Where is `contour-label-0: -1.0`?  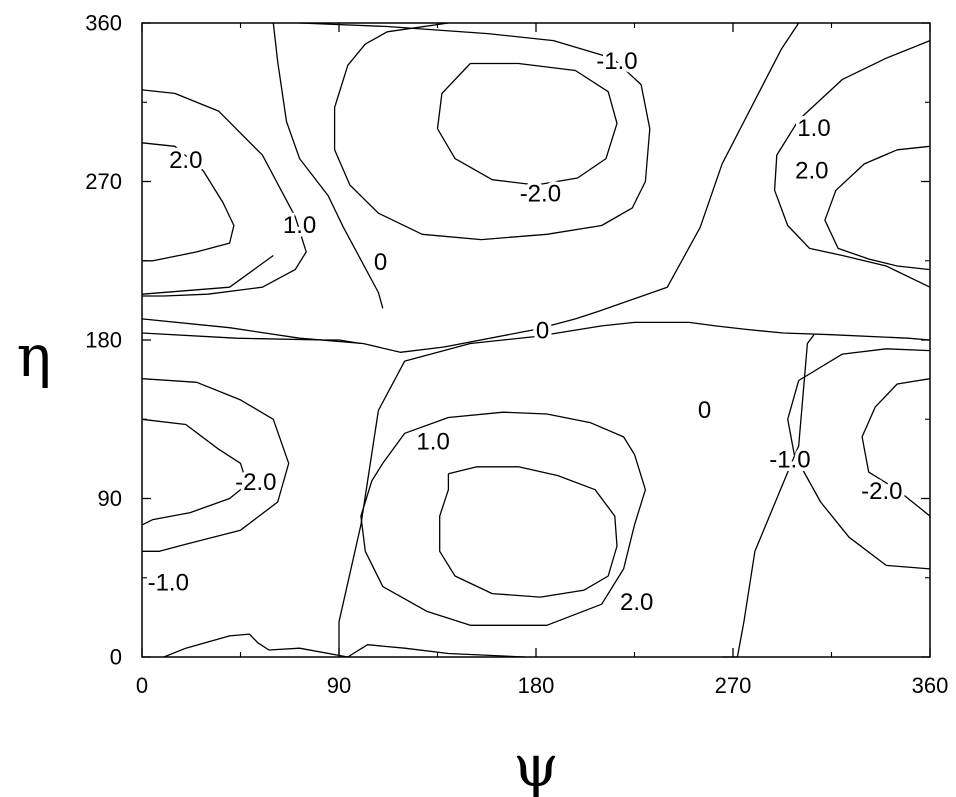
contour-label-0: -1.0 is located at coordinates (616, 61).